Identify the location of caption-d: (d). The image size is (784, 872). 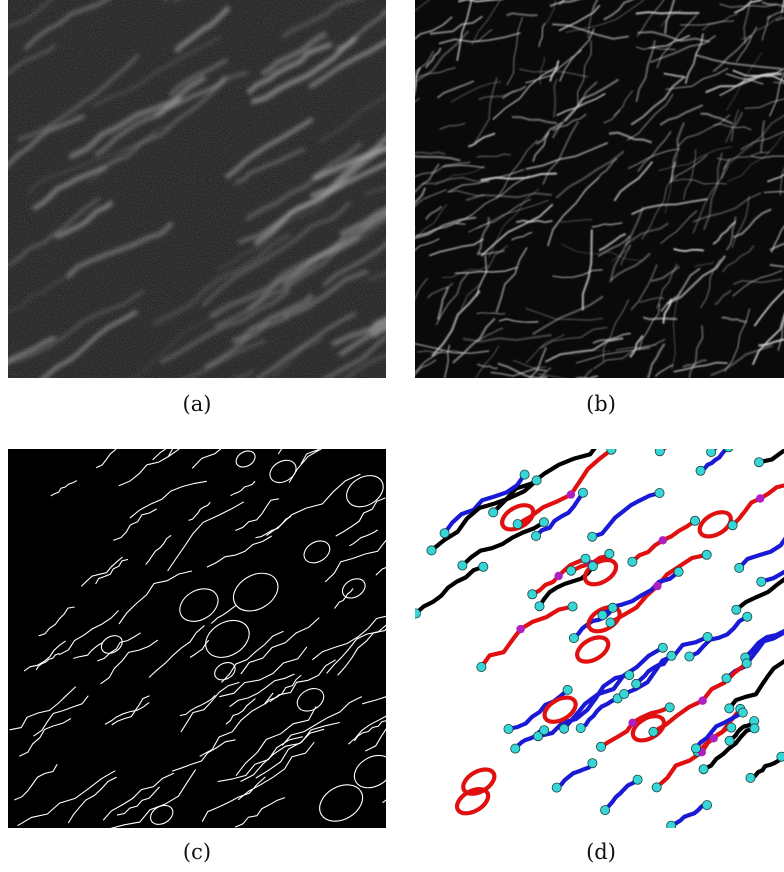
(601, 852).